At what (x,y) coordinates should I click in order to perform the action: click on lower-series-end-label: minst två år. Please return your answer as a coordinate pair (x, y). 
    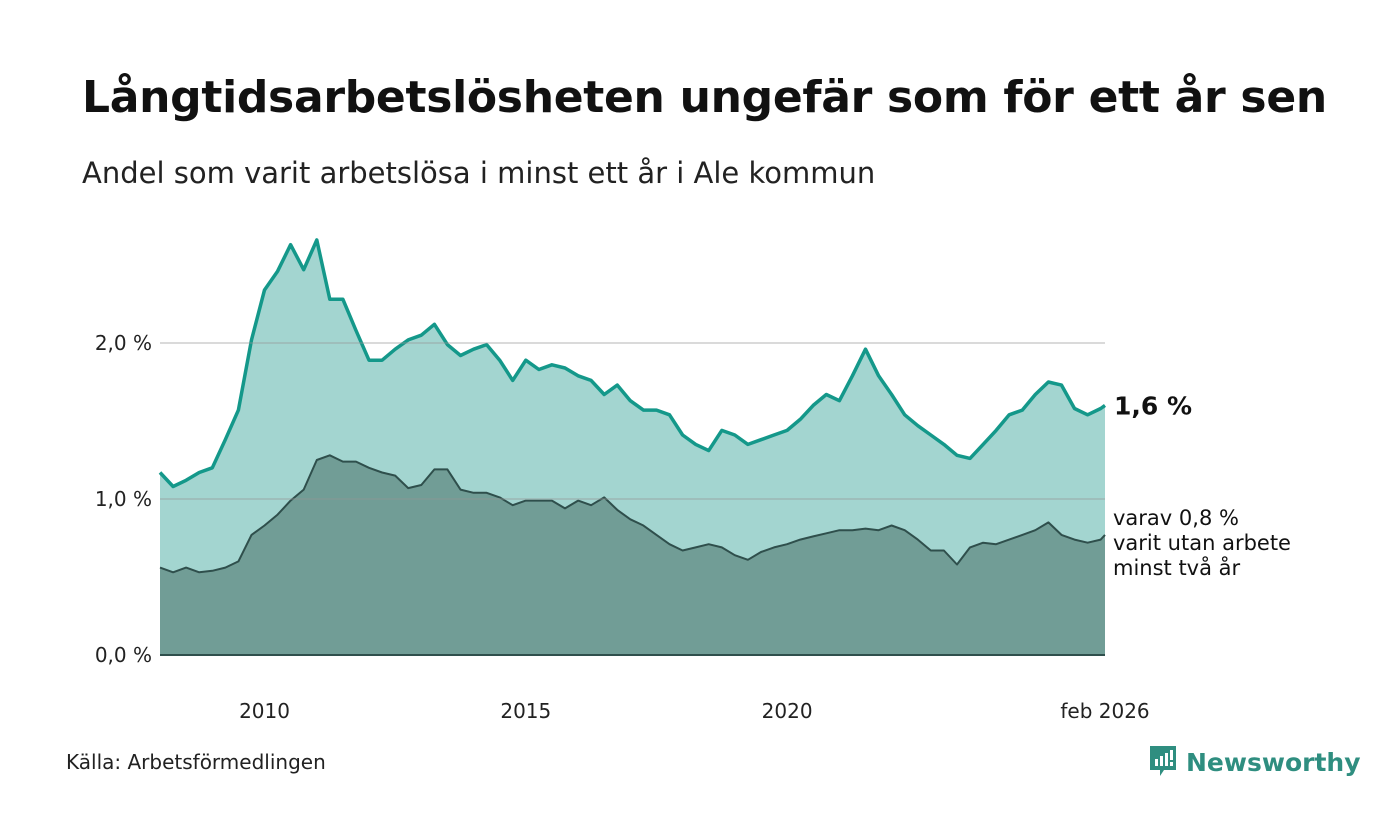
    Looking at the image, I should click on (1177, 567).